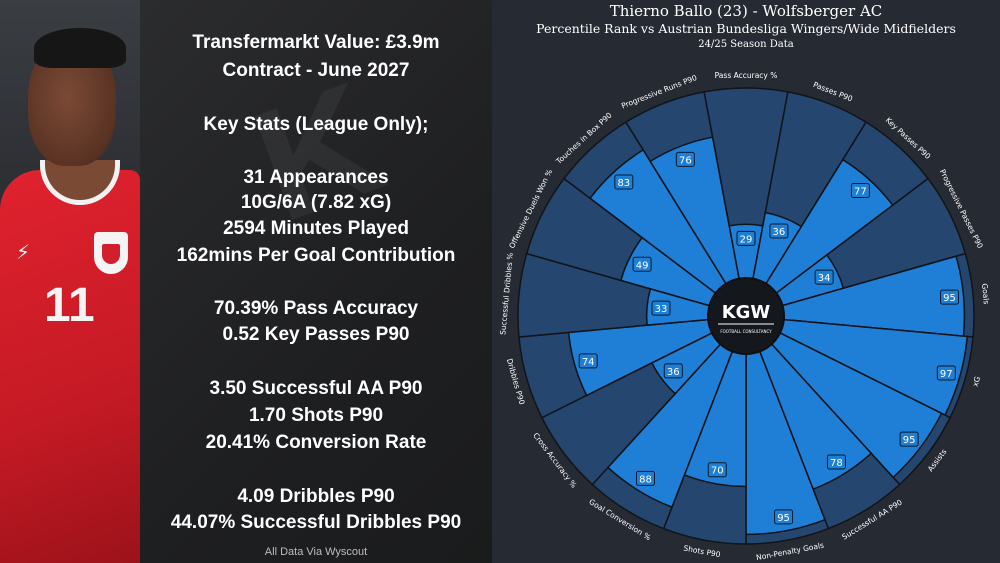  Describe the element at coordinates (80, 48) in the screenshot. I see `player-hair` at that location.